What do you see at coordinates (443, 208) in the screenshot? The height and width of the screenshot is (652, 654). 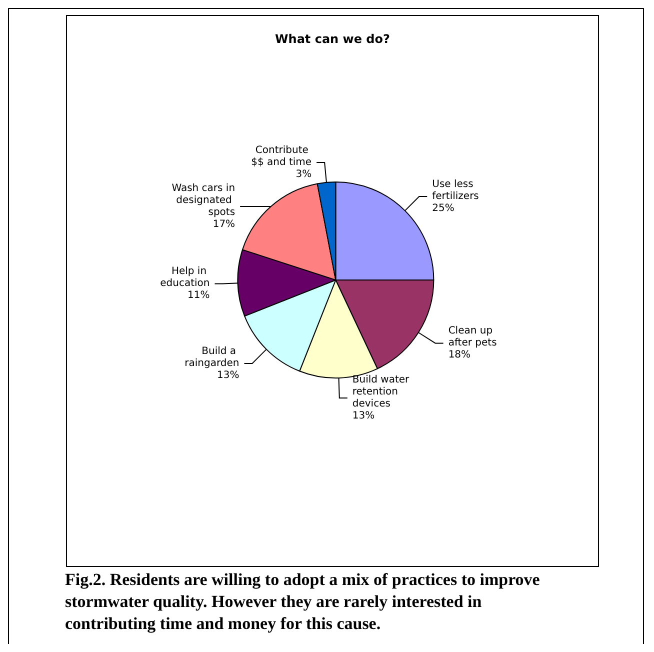 I see `data-label: 25%` at bounding box center [443, 208].